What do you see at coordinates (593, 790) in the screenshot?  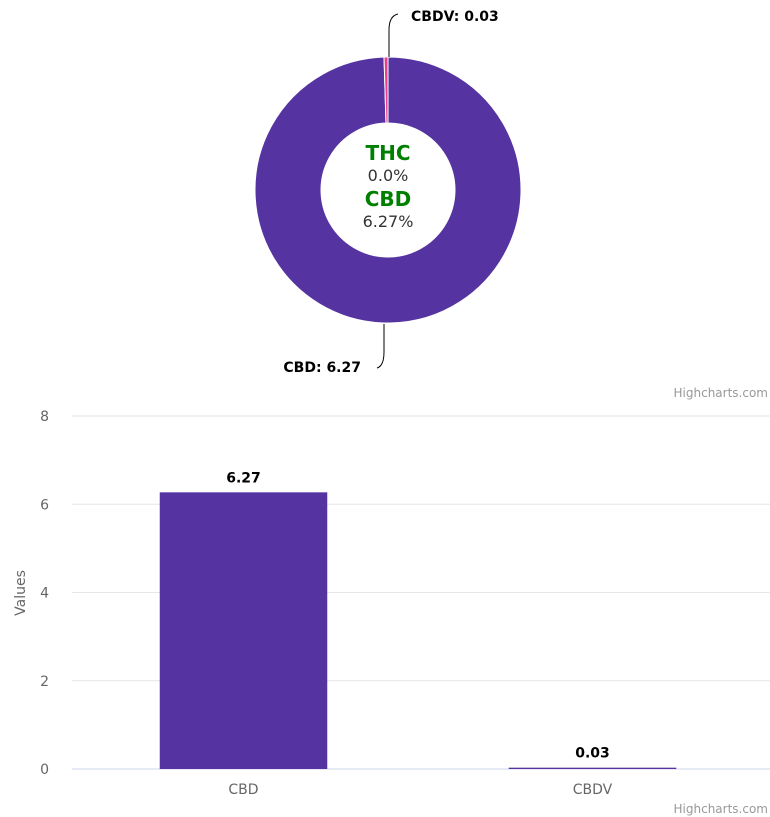 I see `x-tick-label-cbdv: CBDV` at bounding box center [593, 790].